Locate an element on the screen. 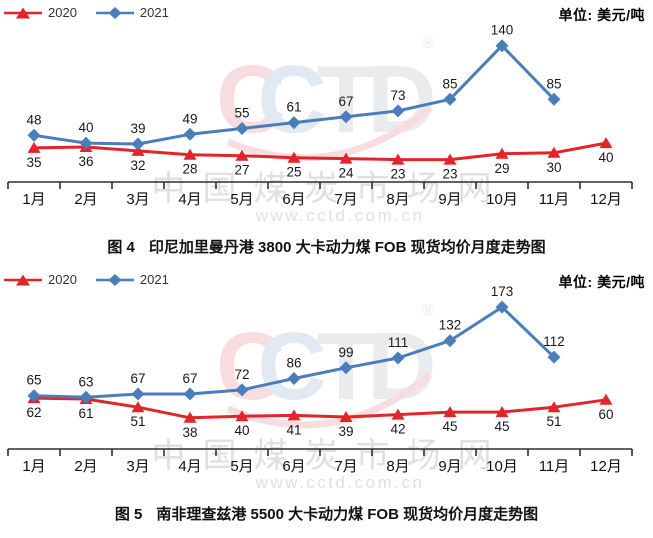 The width and height of the screenshot is (653, 538). data-label: 55 is located at coordinates (241, 113).